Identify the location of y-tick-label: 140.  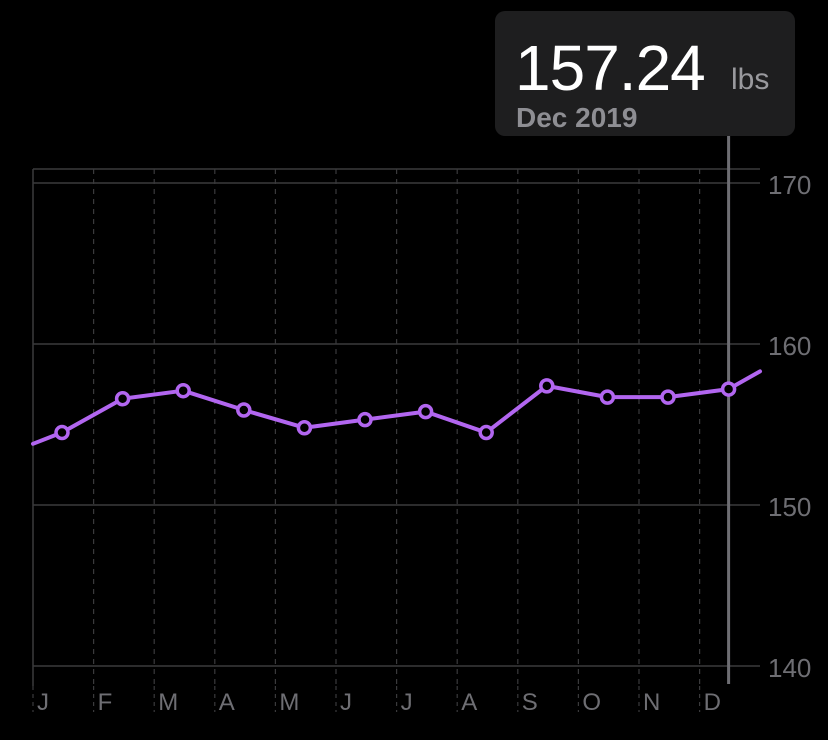
(789, 668).